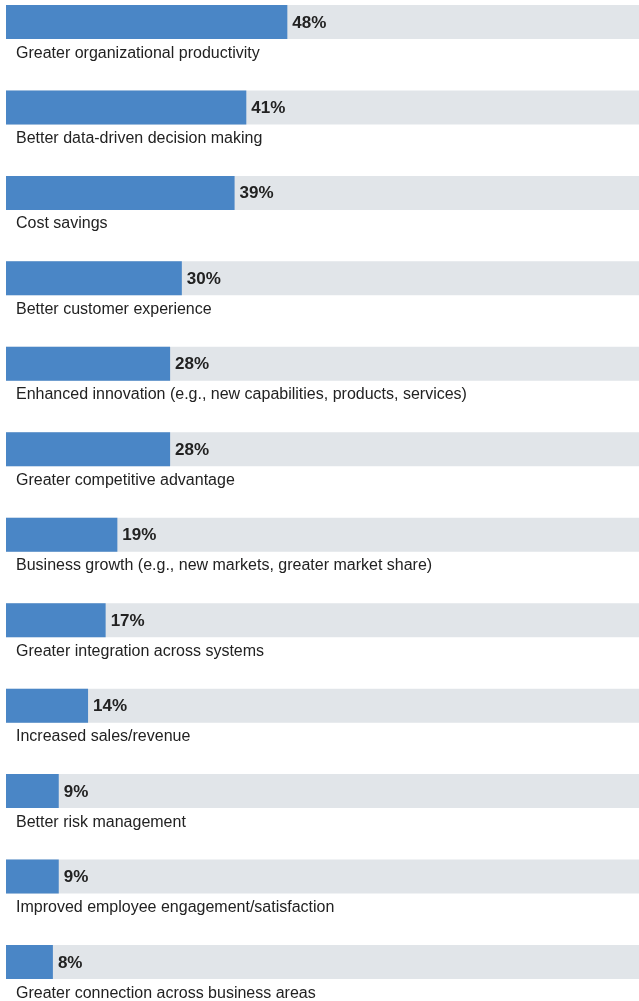 The width and height of the screenshot is (639, 1001). What do you see at coordinates (139, 137) in the screenshot?
I see `y-tick-label: Better data-driven decision making` at bounding box center [139, 137].